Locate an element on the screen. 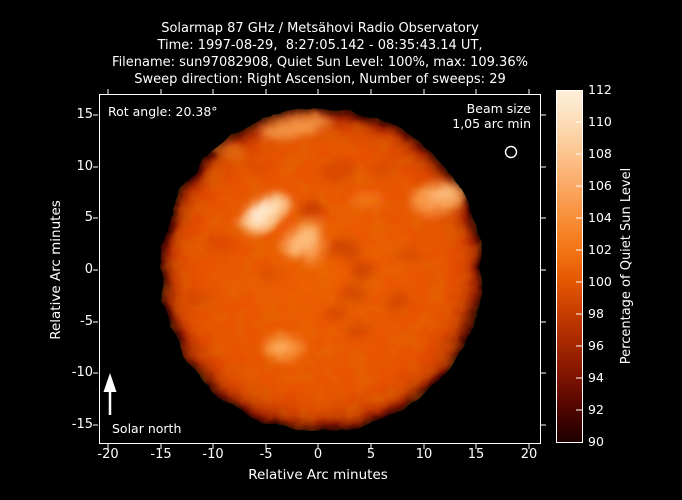 Image resolution: width=682 pixels, height=500 pixels. colorbar-tick-label: 98 is located at coordinates (596, 313).